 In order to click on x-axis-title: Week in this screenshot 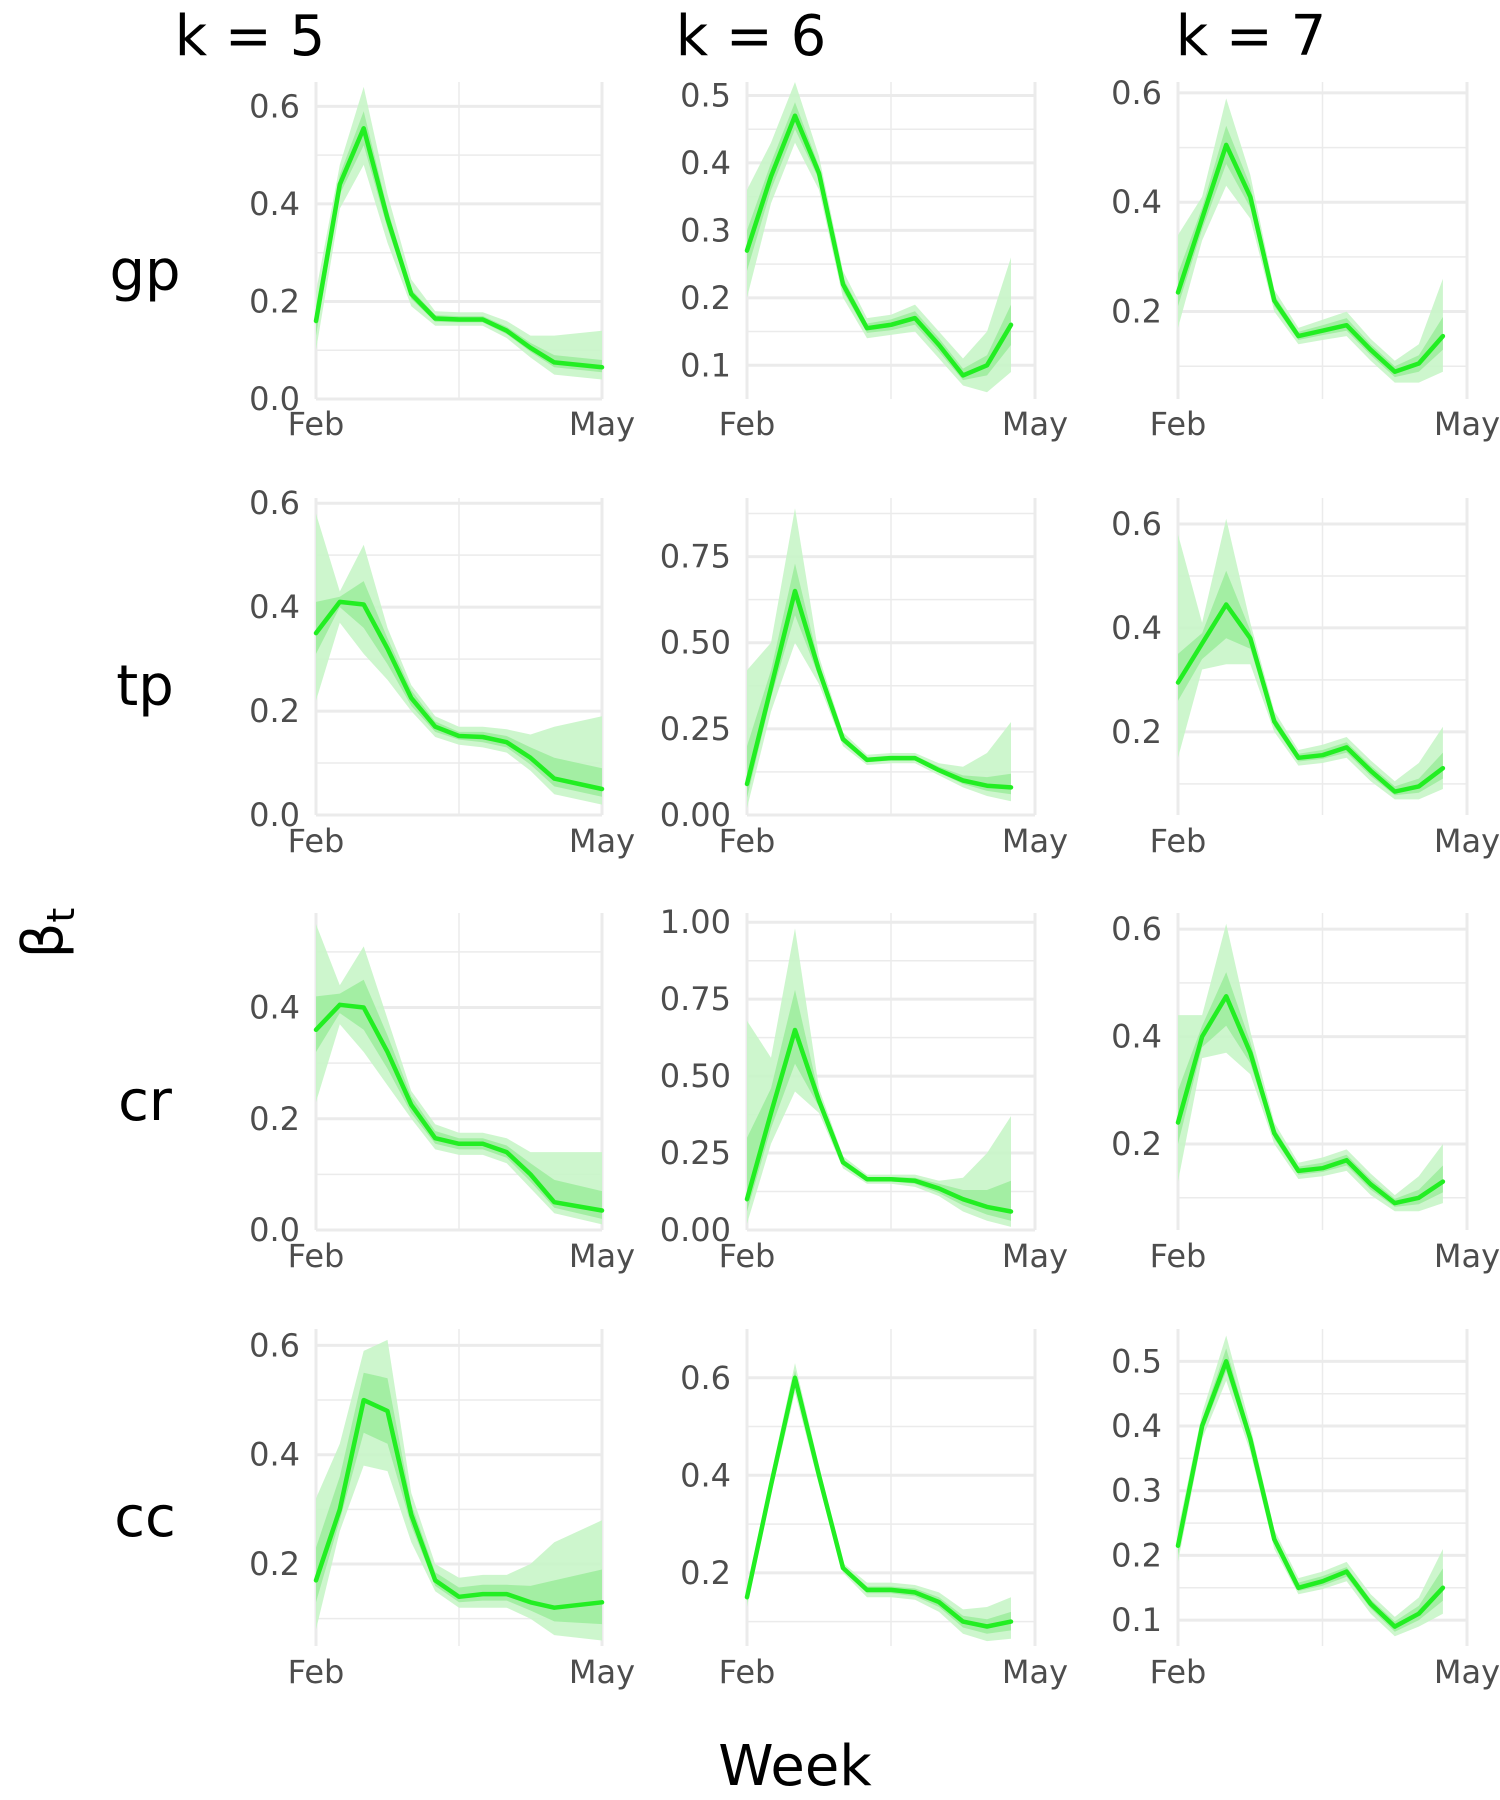, I will do `click(795, 1766)`.